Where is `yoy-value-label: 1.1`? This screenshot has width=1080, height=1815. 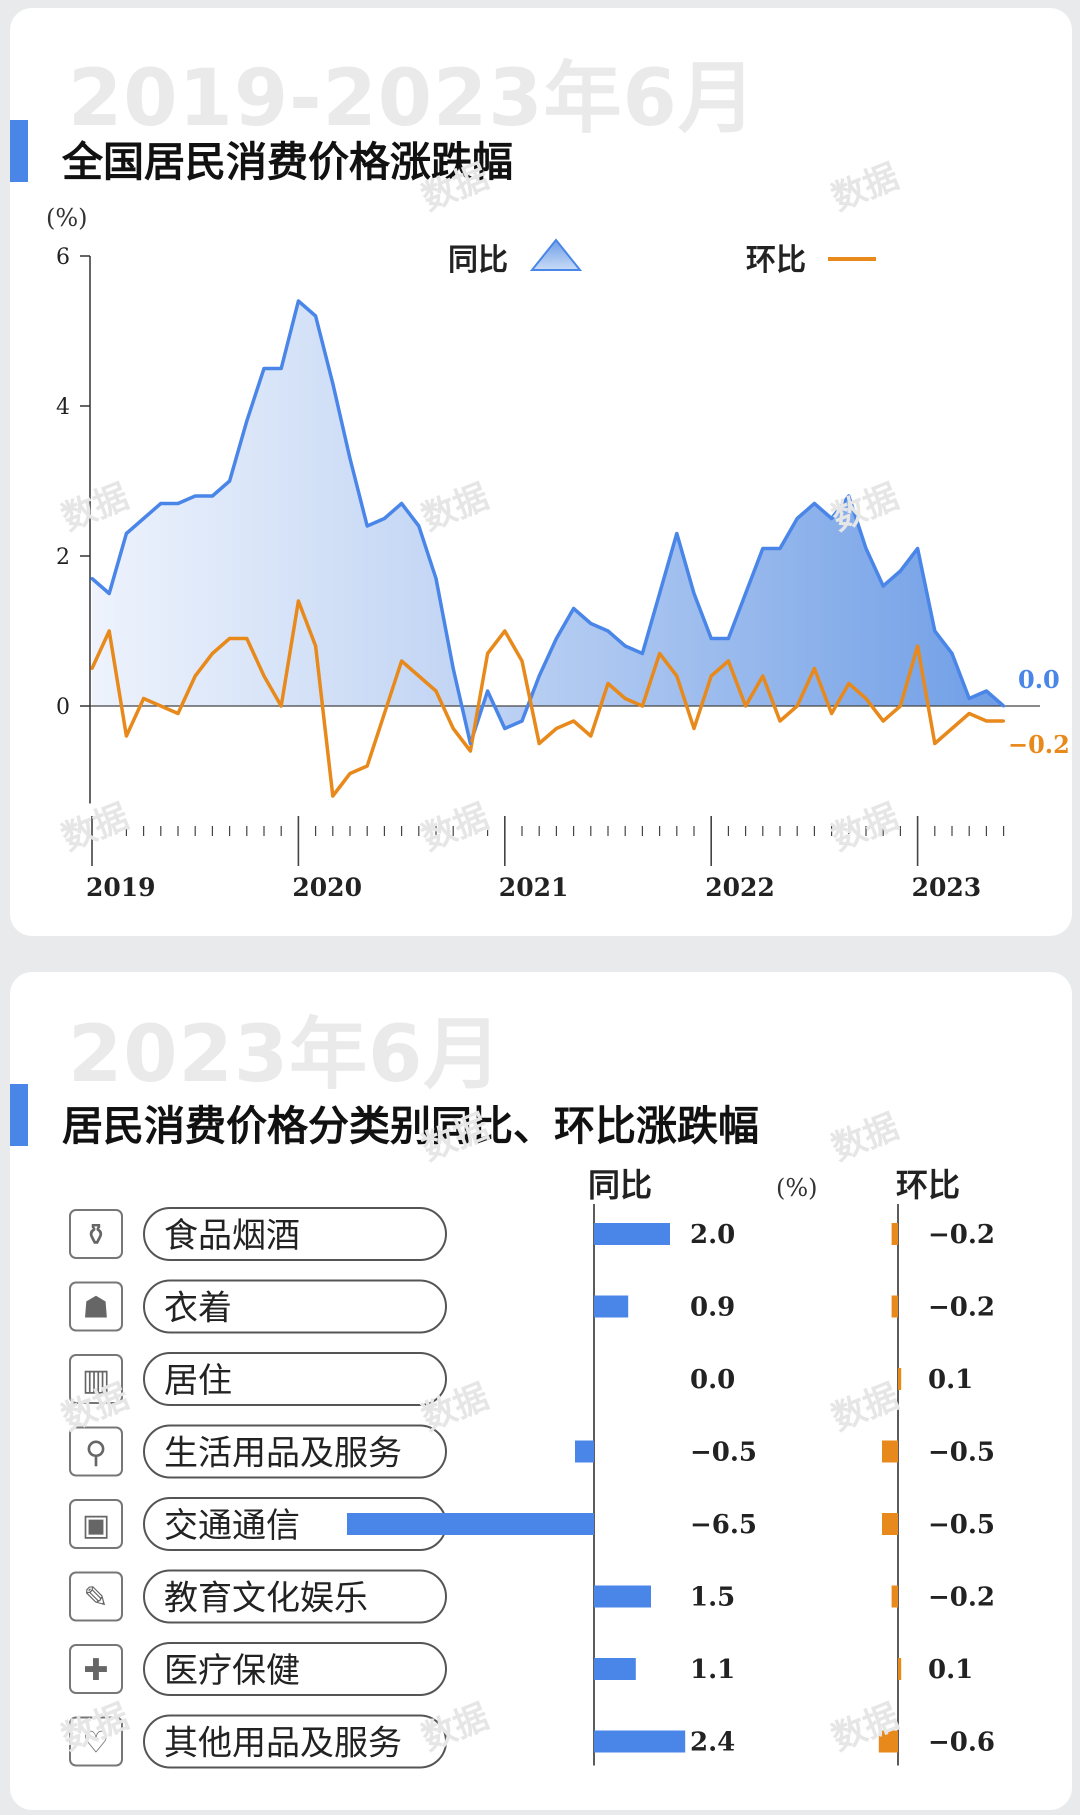 yoy-value-label: 1.1 is located at coordinates (712, 1670).